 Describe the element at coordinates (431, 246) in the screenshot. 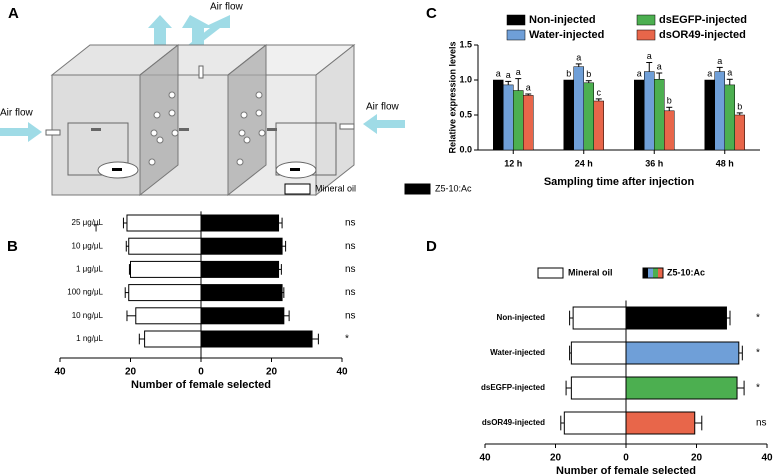

I see `panel-label: D` at that location.